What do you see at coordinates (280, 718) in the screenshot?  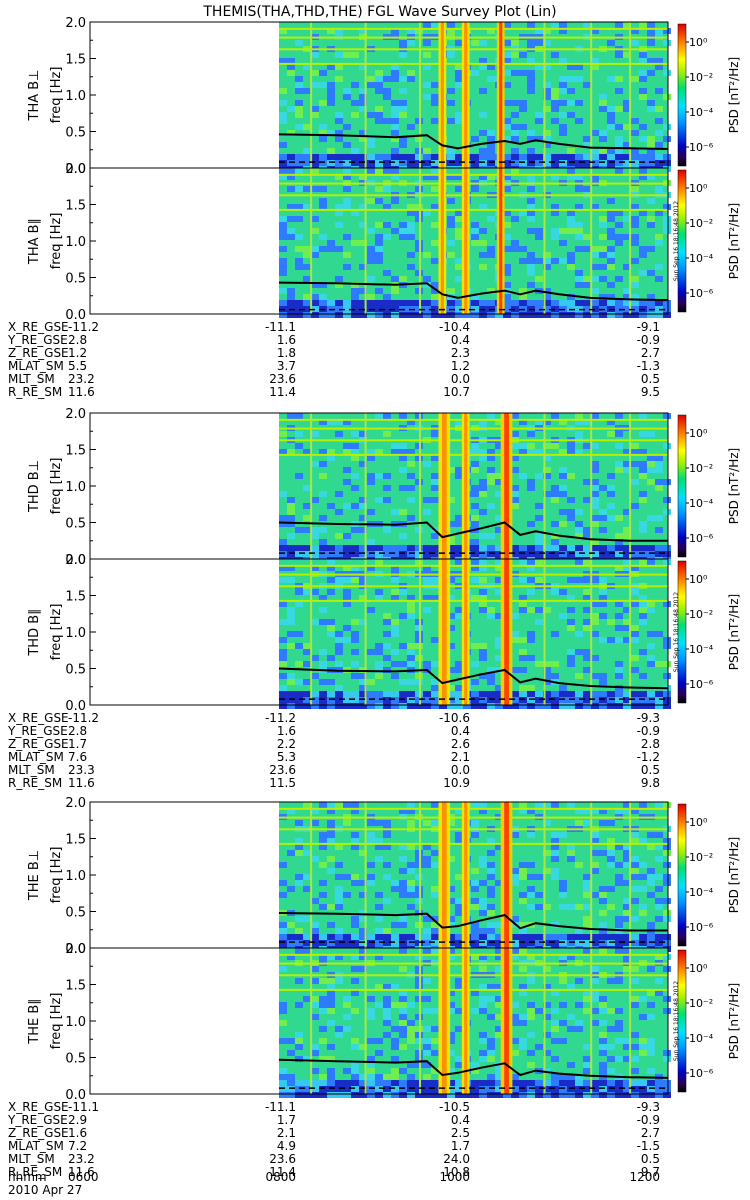 I see `ephemeris-value: -11.2` at bounding box center [280, 718].